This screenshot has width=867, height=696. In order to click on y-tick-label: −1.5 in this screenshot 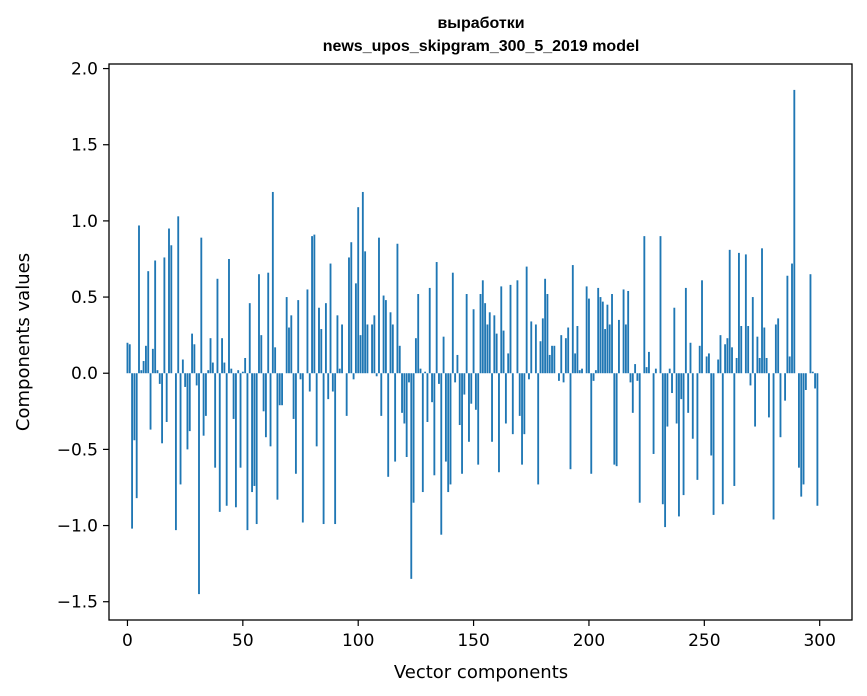, I will do `click(77, 603)`.